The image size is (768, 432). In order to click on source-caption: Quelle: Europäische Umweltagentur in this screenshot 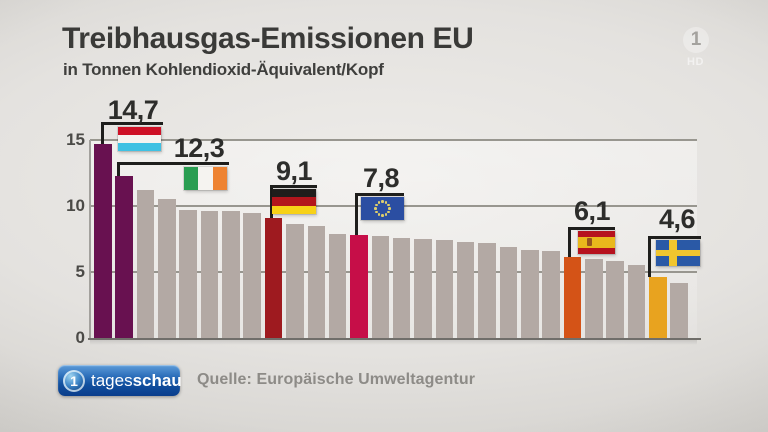, I will do `click(336, 379)`.